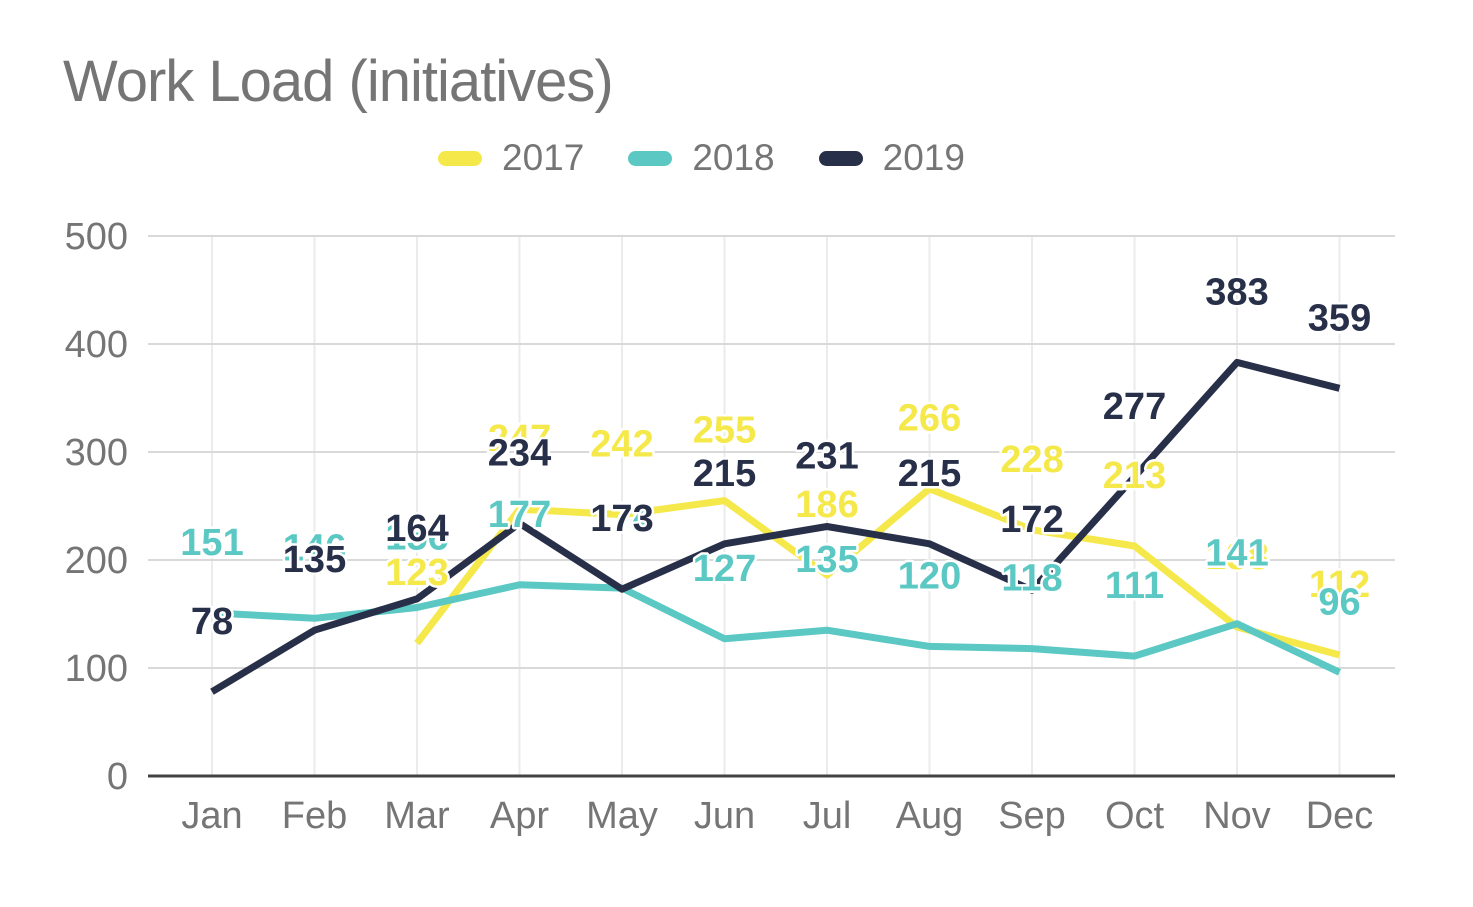  What do you see at coordinates (314, 548) in the screenshot?
I see `data-label-2018-Feb: 146` at bounding box center [314, 548].